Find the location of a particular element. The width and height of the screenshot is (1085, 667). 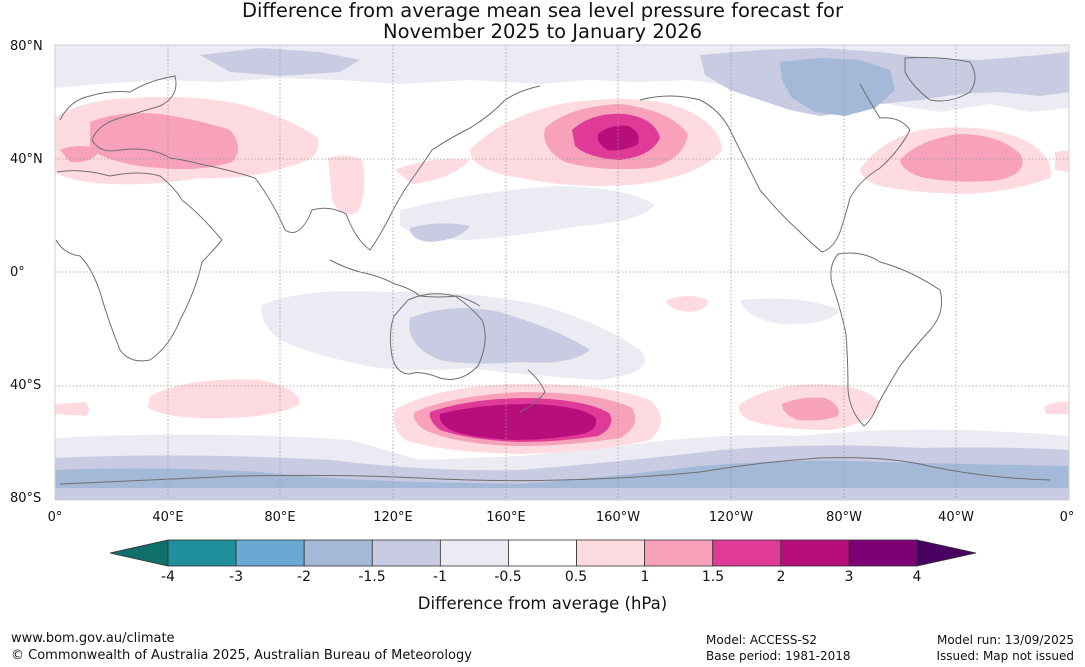

footer-base-period: Base period: 1981-2018 is located at coordinates (778, 656).